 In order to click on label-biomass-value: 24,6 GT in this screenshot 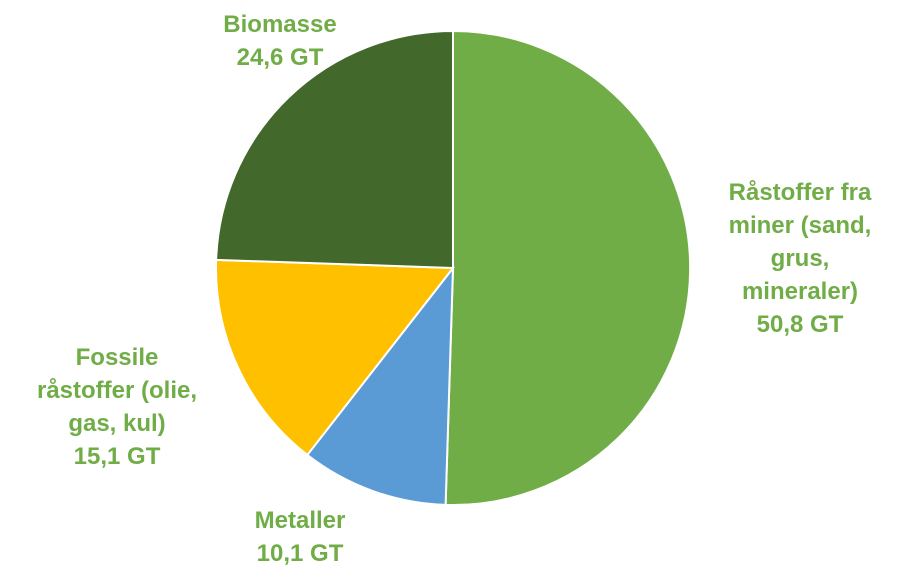, I will do `click(280, 57)`.